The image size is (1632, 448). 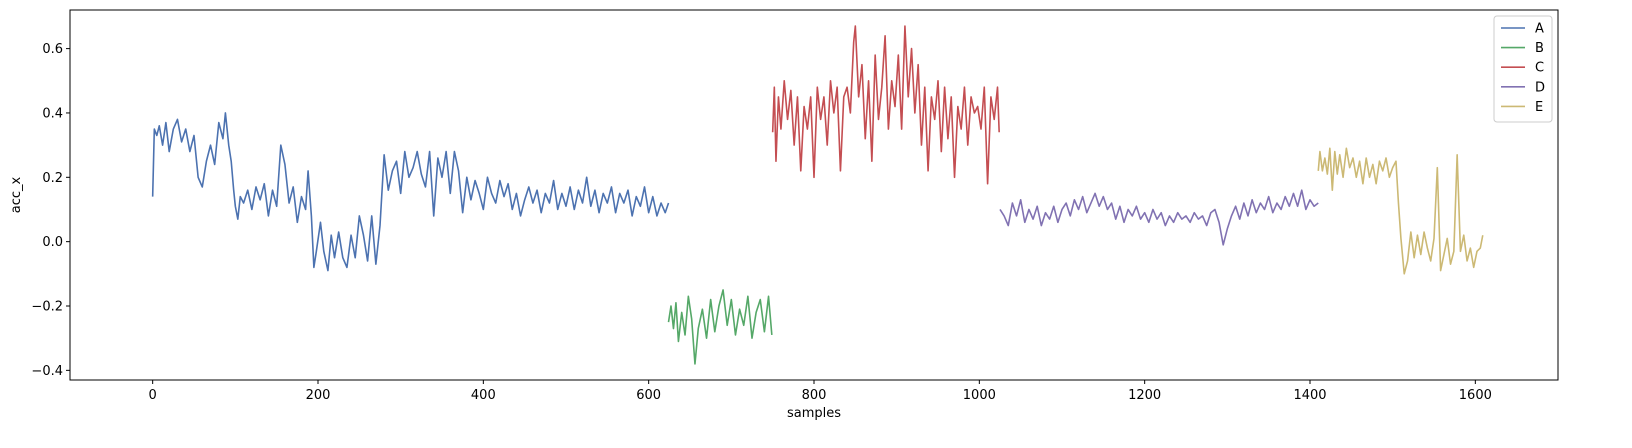 What do you see at coordinates (16, 194) in the screenshot?
I see `y-axis-title: acc_x` at bounding box center [16, 194].